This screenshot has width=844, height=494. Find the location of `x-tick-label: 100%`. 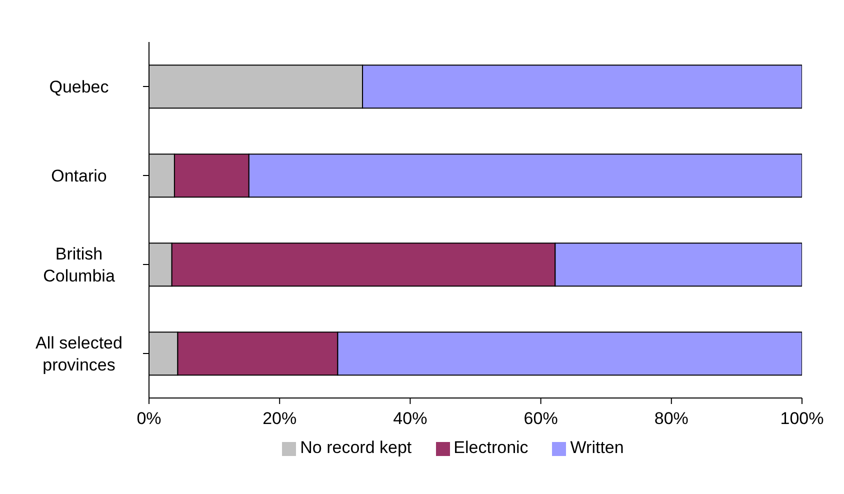

x-tick-label: 100% is located at coordinates (802, 418).